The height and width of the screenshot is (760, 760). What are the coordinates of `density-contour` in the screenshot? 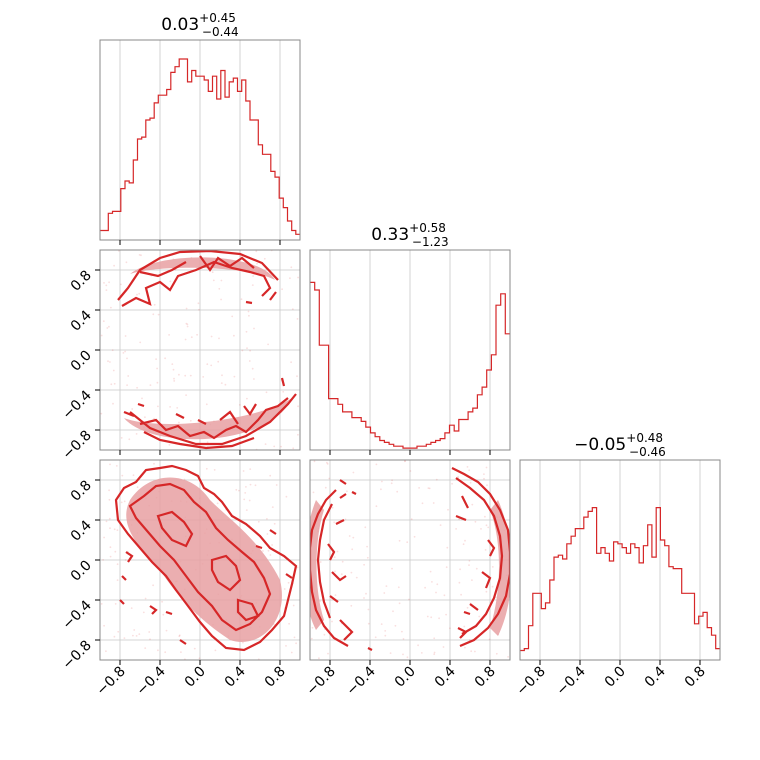 It's located at (207, 350).